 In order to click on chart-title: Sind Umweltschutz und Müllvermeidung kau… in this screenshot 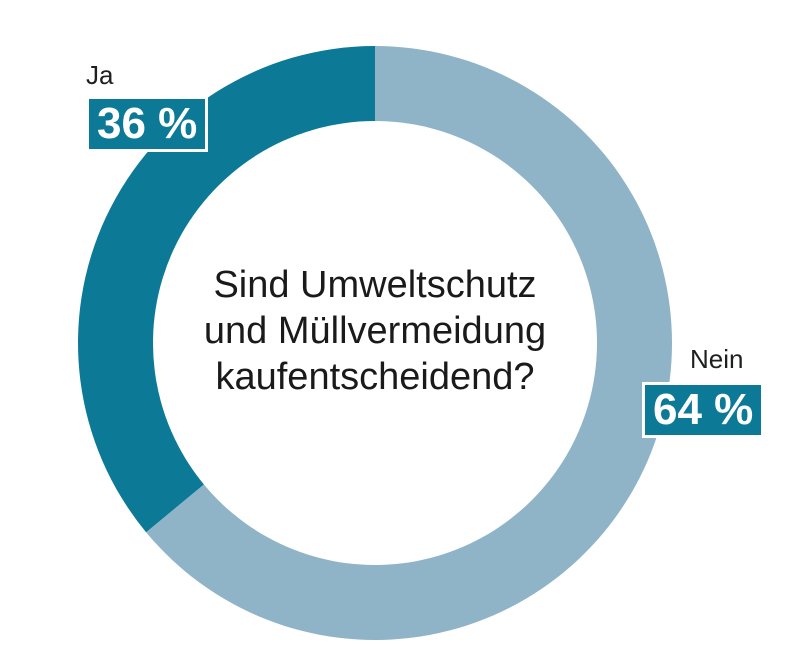, I will do `click(375, 331)`.